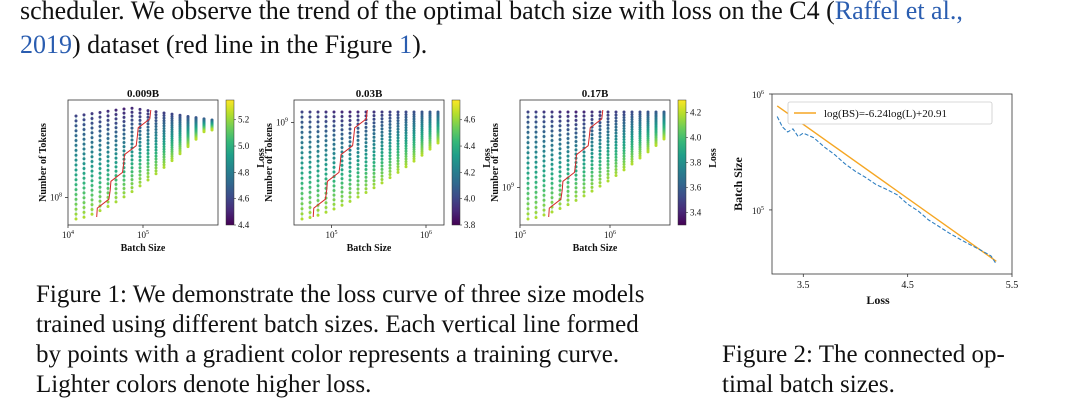  Describe the element at coordinates (808, 384) in the screenshot. I see `figure2-caption-line: timal batch sizes.` at that location.